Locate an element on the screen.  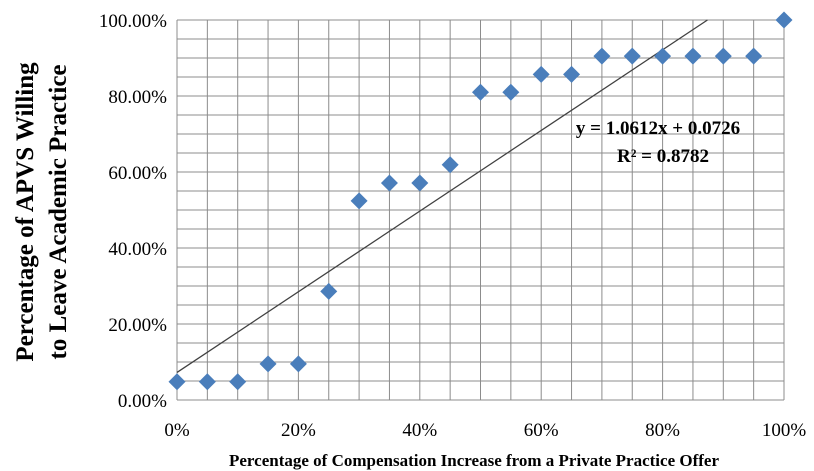
x-tick-label: 80% is located at coordinates (662, 430).